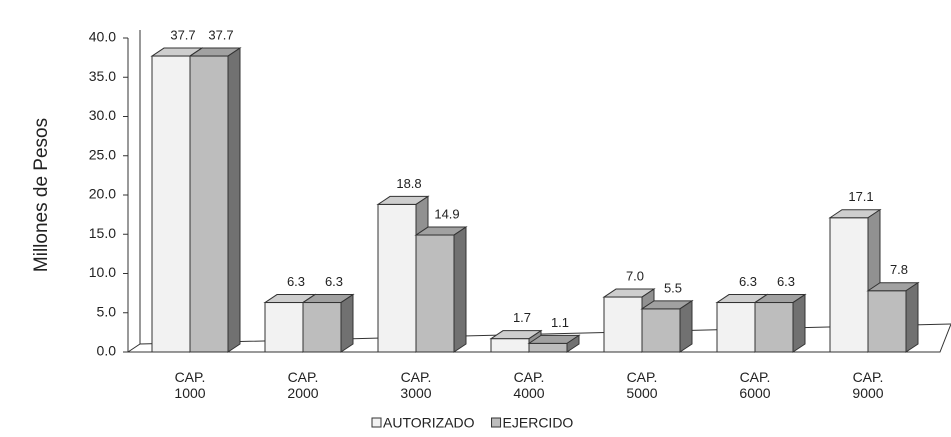  Describe the element at coordinates (107, 351) in the screenshot. I see `y-tick-label: 0.0` at that location.